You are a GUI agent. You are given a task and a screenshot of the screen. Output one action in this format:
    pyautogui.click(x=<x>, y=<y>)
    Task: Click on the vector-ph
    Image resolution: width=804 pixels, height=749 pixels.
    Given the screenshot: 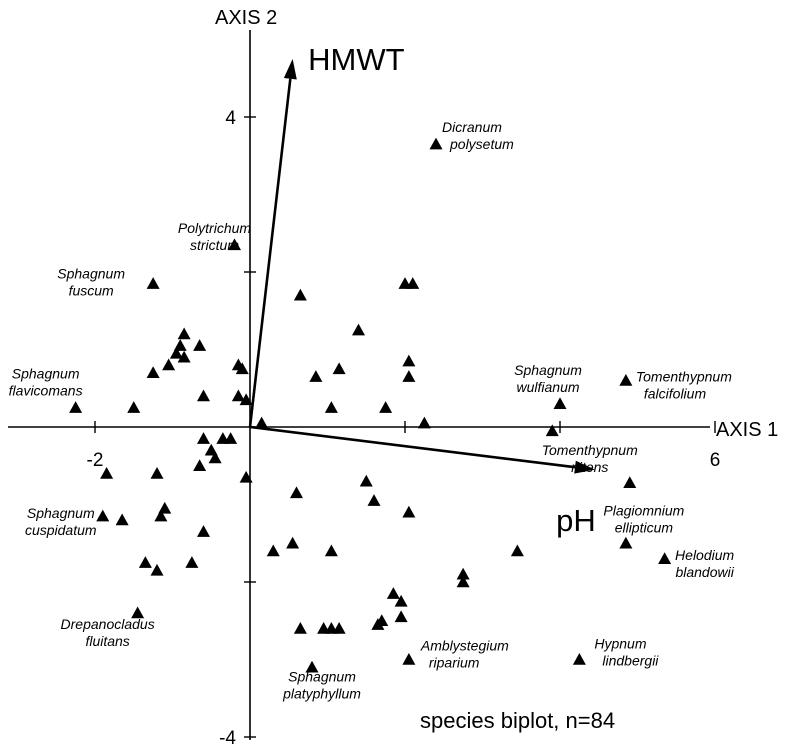 What is the action you would take?
    pyautogui.click(x=412, y=447)
    